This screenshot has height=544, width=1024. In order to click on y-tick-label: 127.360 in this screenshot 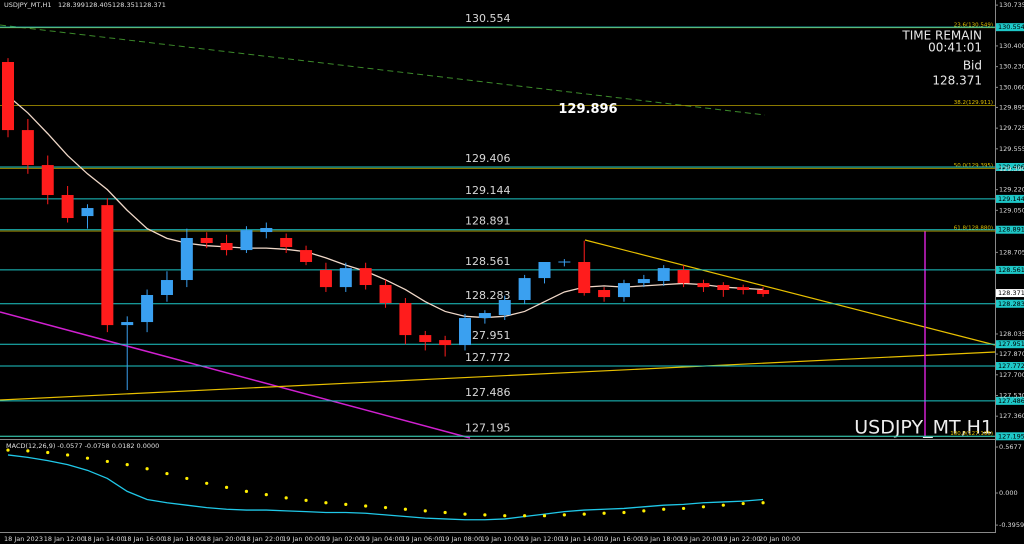, I will do `click(1011, 416)`.